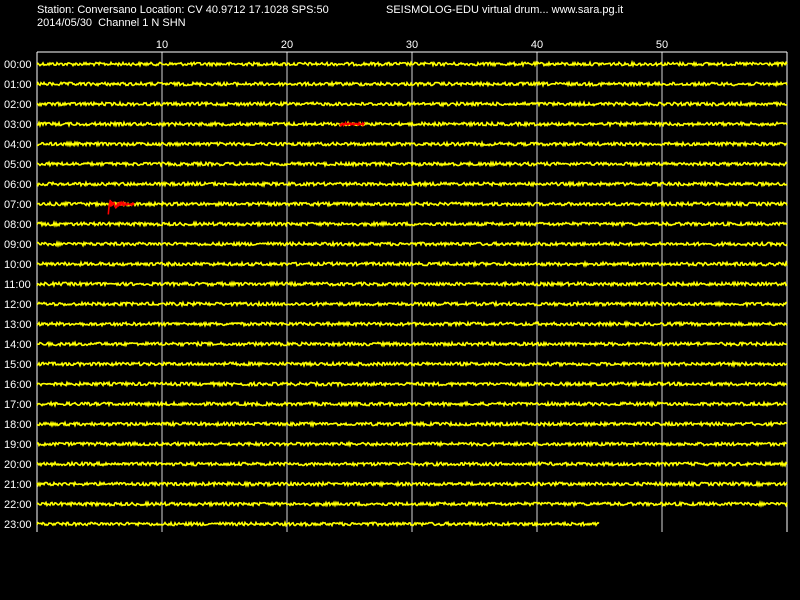  Describe the element at coordinates (18, 445) in the screenshot. I see `row-label: 19:00` at that location.